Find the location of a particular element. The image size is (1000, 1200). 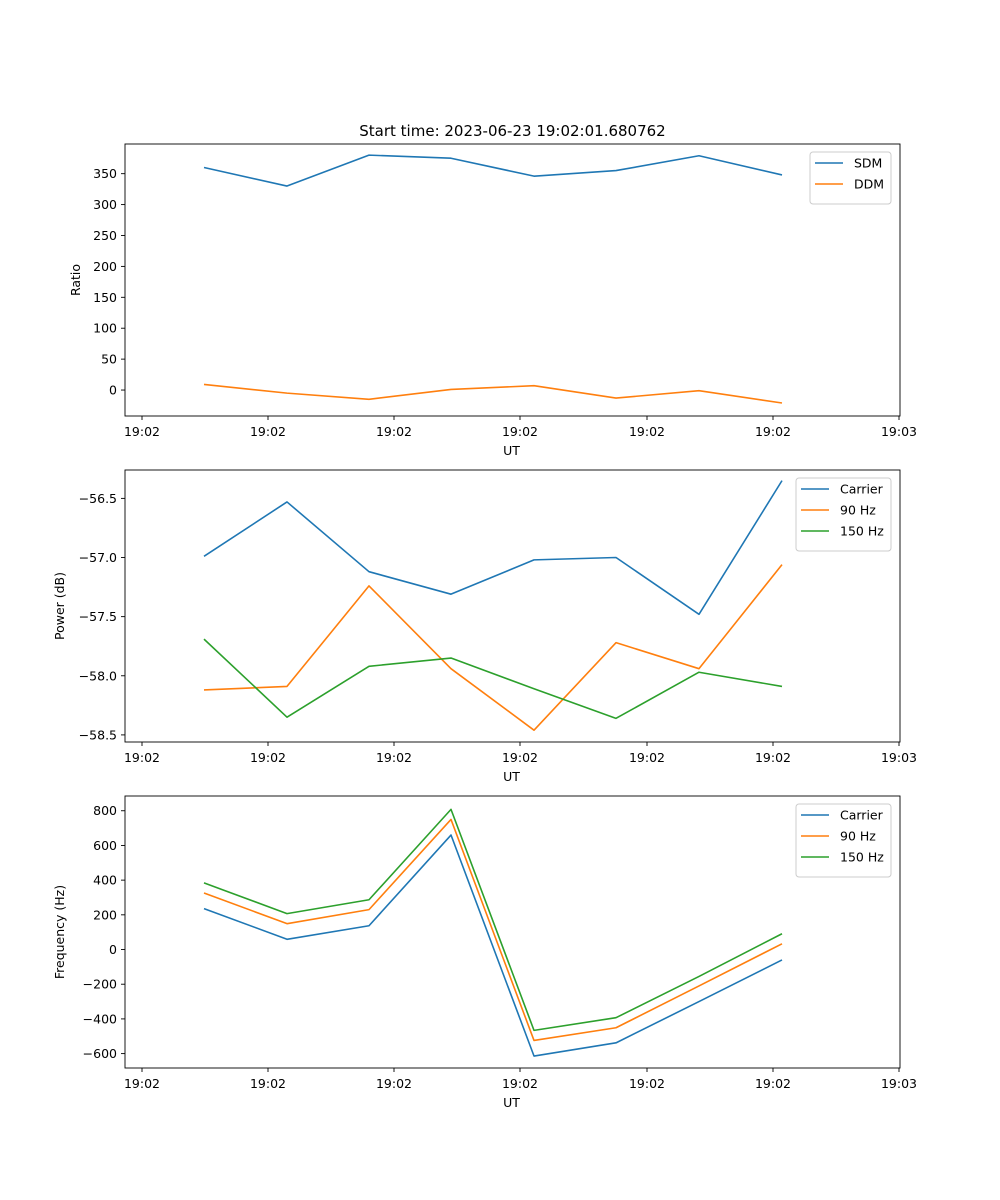

y-tick-label: −58.5 is located at coordinates (98, 734).